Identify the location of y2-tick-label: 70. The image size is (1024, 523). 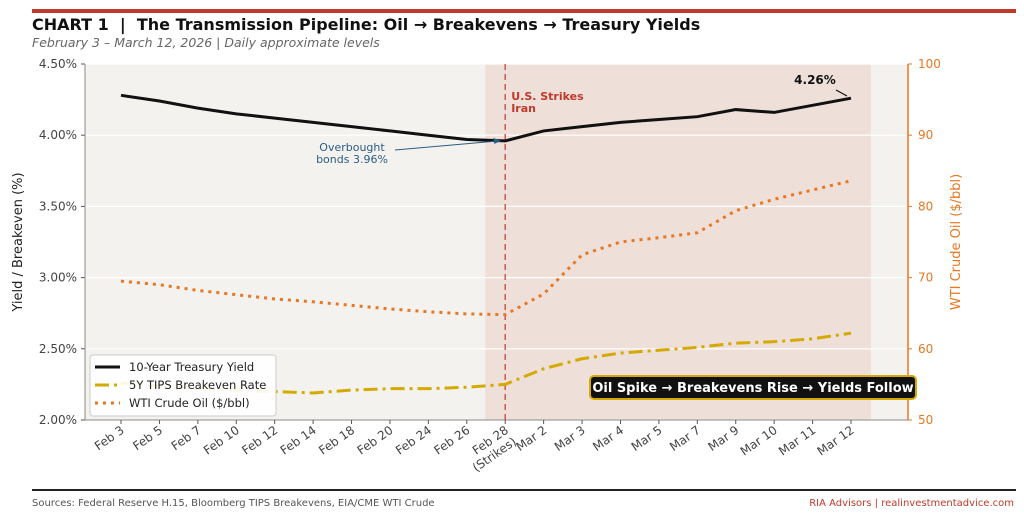
(925, 278).